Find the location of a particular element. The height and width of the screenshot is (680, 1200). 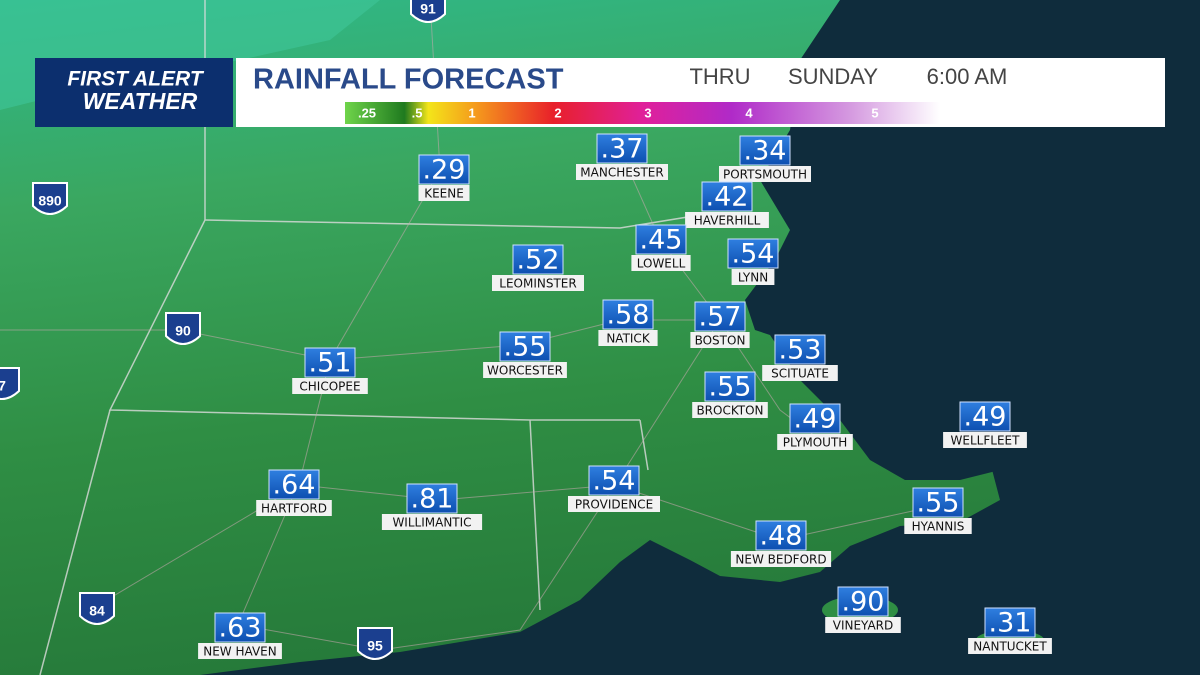

city-name: HARTFORD is located at coordinates (294, 509).